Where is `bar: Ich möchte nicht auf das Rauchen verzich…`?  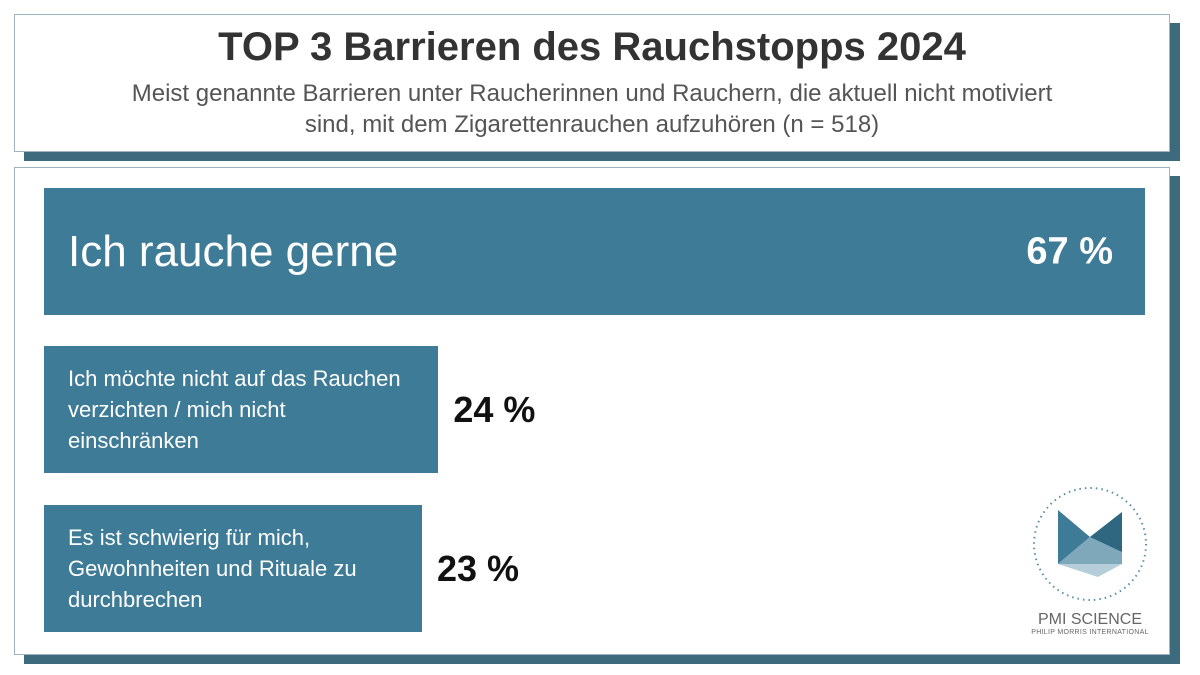
bar: Ich möchte nicht auf das Rauchen verzich… is located at coordinates (289, 409).